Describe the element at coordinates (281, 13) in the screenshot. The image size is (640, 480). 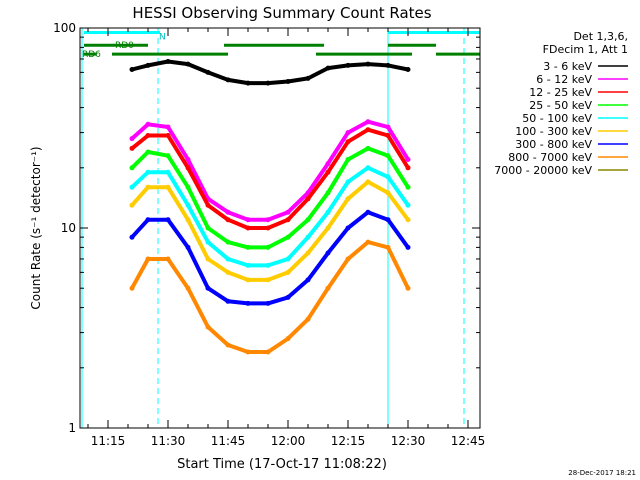
I see `chart-title: HESSI Observing Summary Count Rates` at that location.